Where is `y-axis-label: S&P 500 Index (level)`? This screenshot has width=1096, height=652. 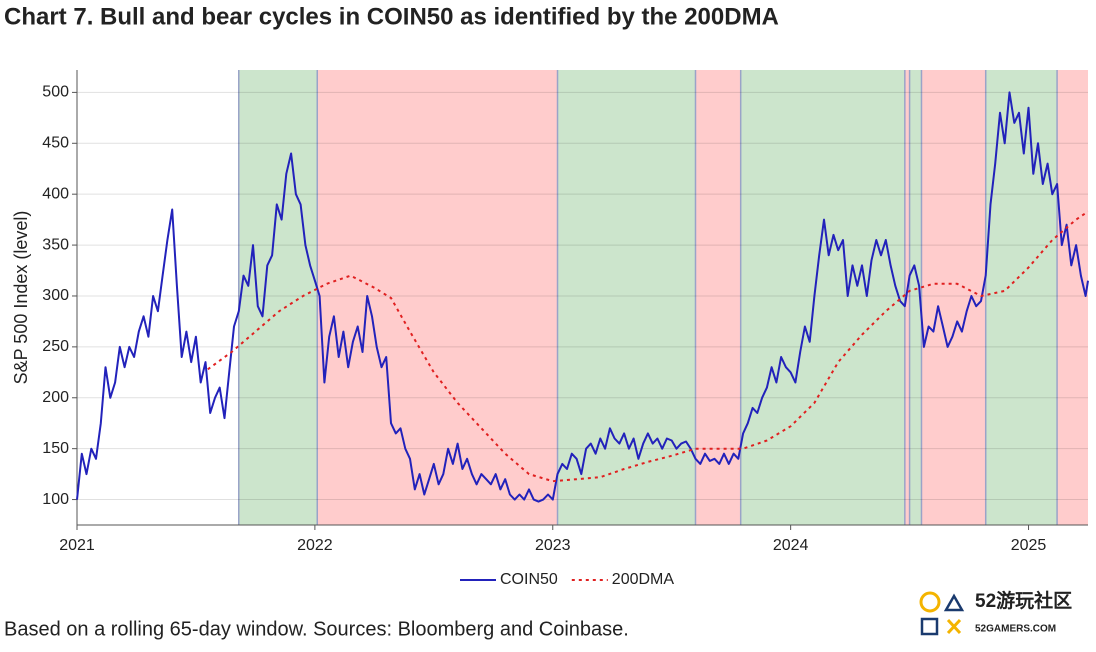
y-axis-label: S&P 500 Index (level) is located at coordinates (21, 298).